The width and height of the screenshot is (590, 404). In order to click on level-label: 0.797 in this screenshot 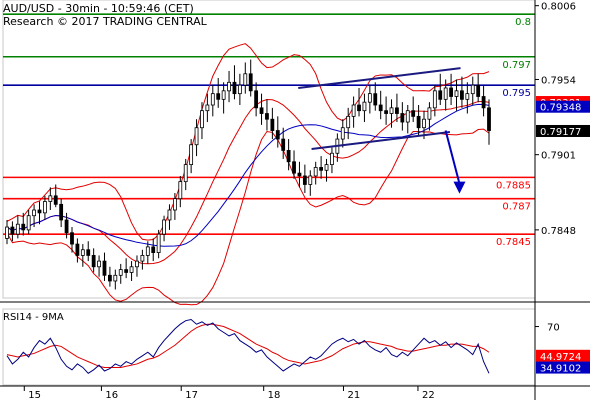, I will do `click(516, 65)`.